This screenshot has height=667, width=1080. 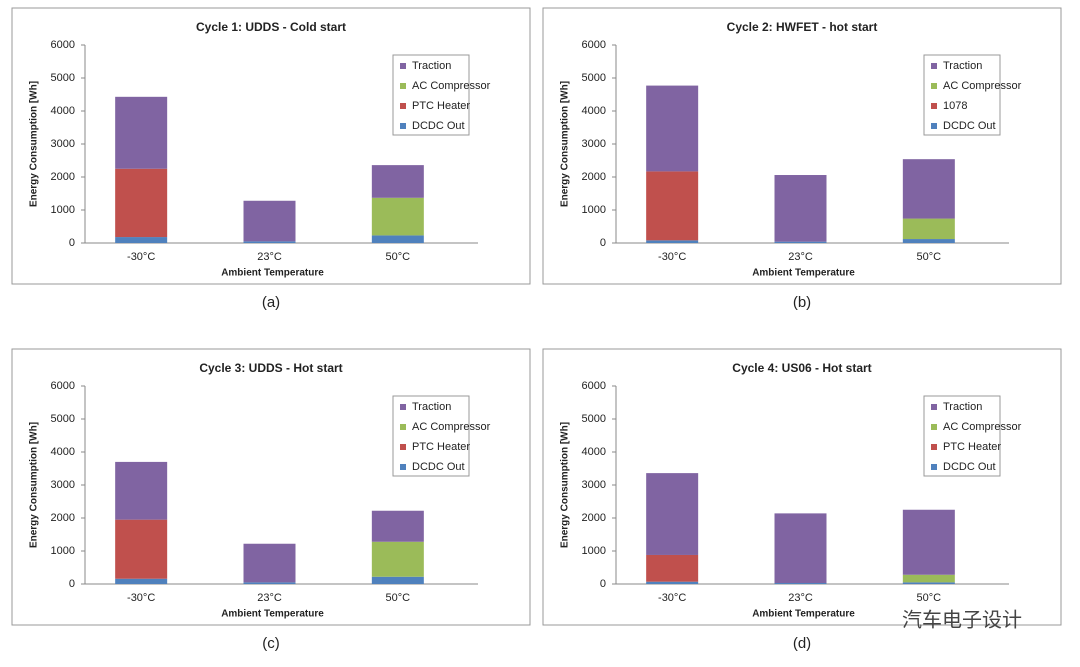 What do you see at coordinates (271, 302) in the screenshot?
I see `caption: (a)` at bounding box center [271, 302].